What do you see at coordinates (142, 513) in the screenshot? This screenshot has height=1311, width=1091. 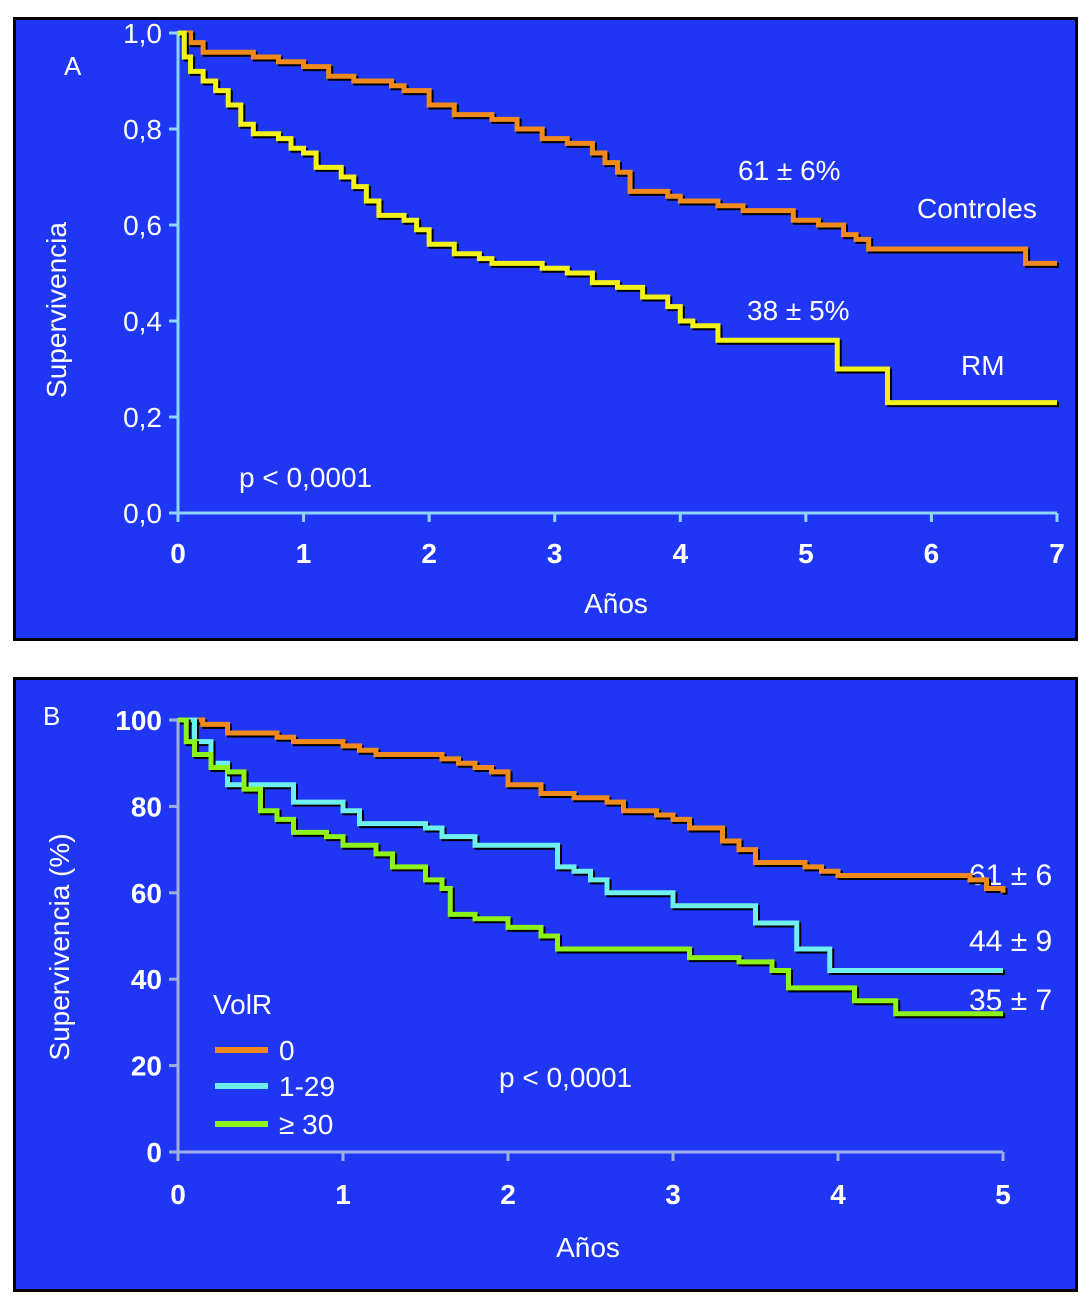 I see `y-tick-label: 0,0` at bounding box center [142, 513].